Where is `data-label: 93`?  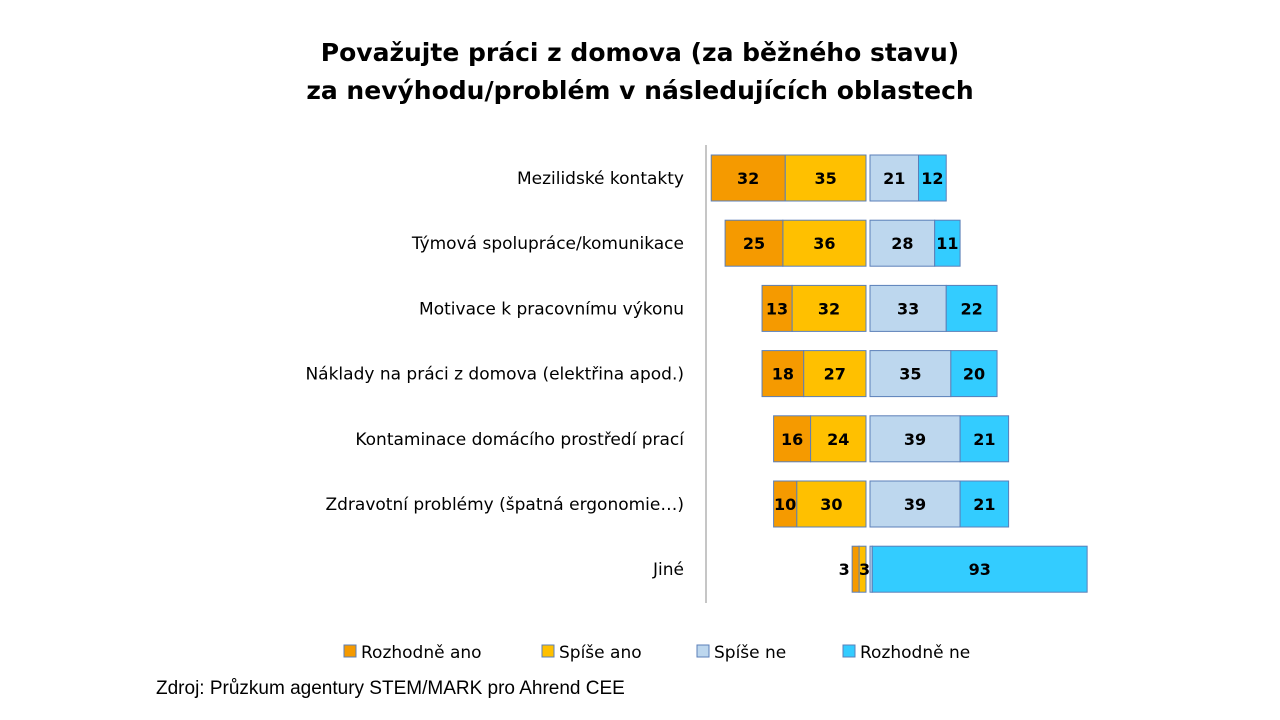 data-label: 93 is located at coordinates (980, 569).